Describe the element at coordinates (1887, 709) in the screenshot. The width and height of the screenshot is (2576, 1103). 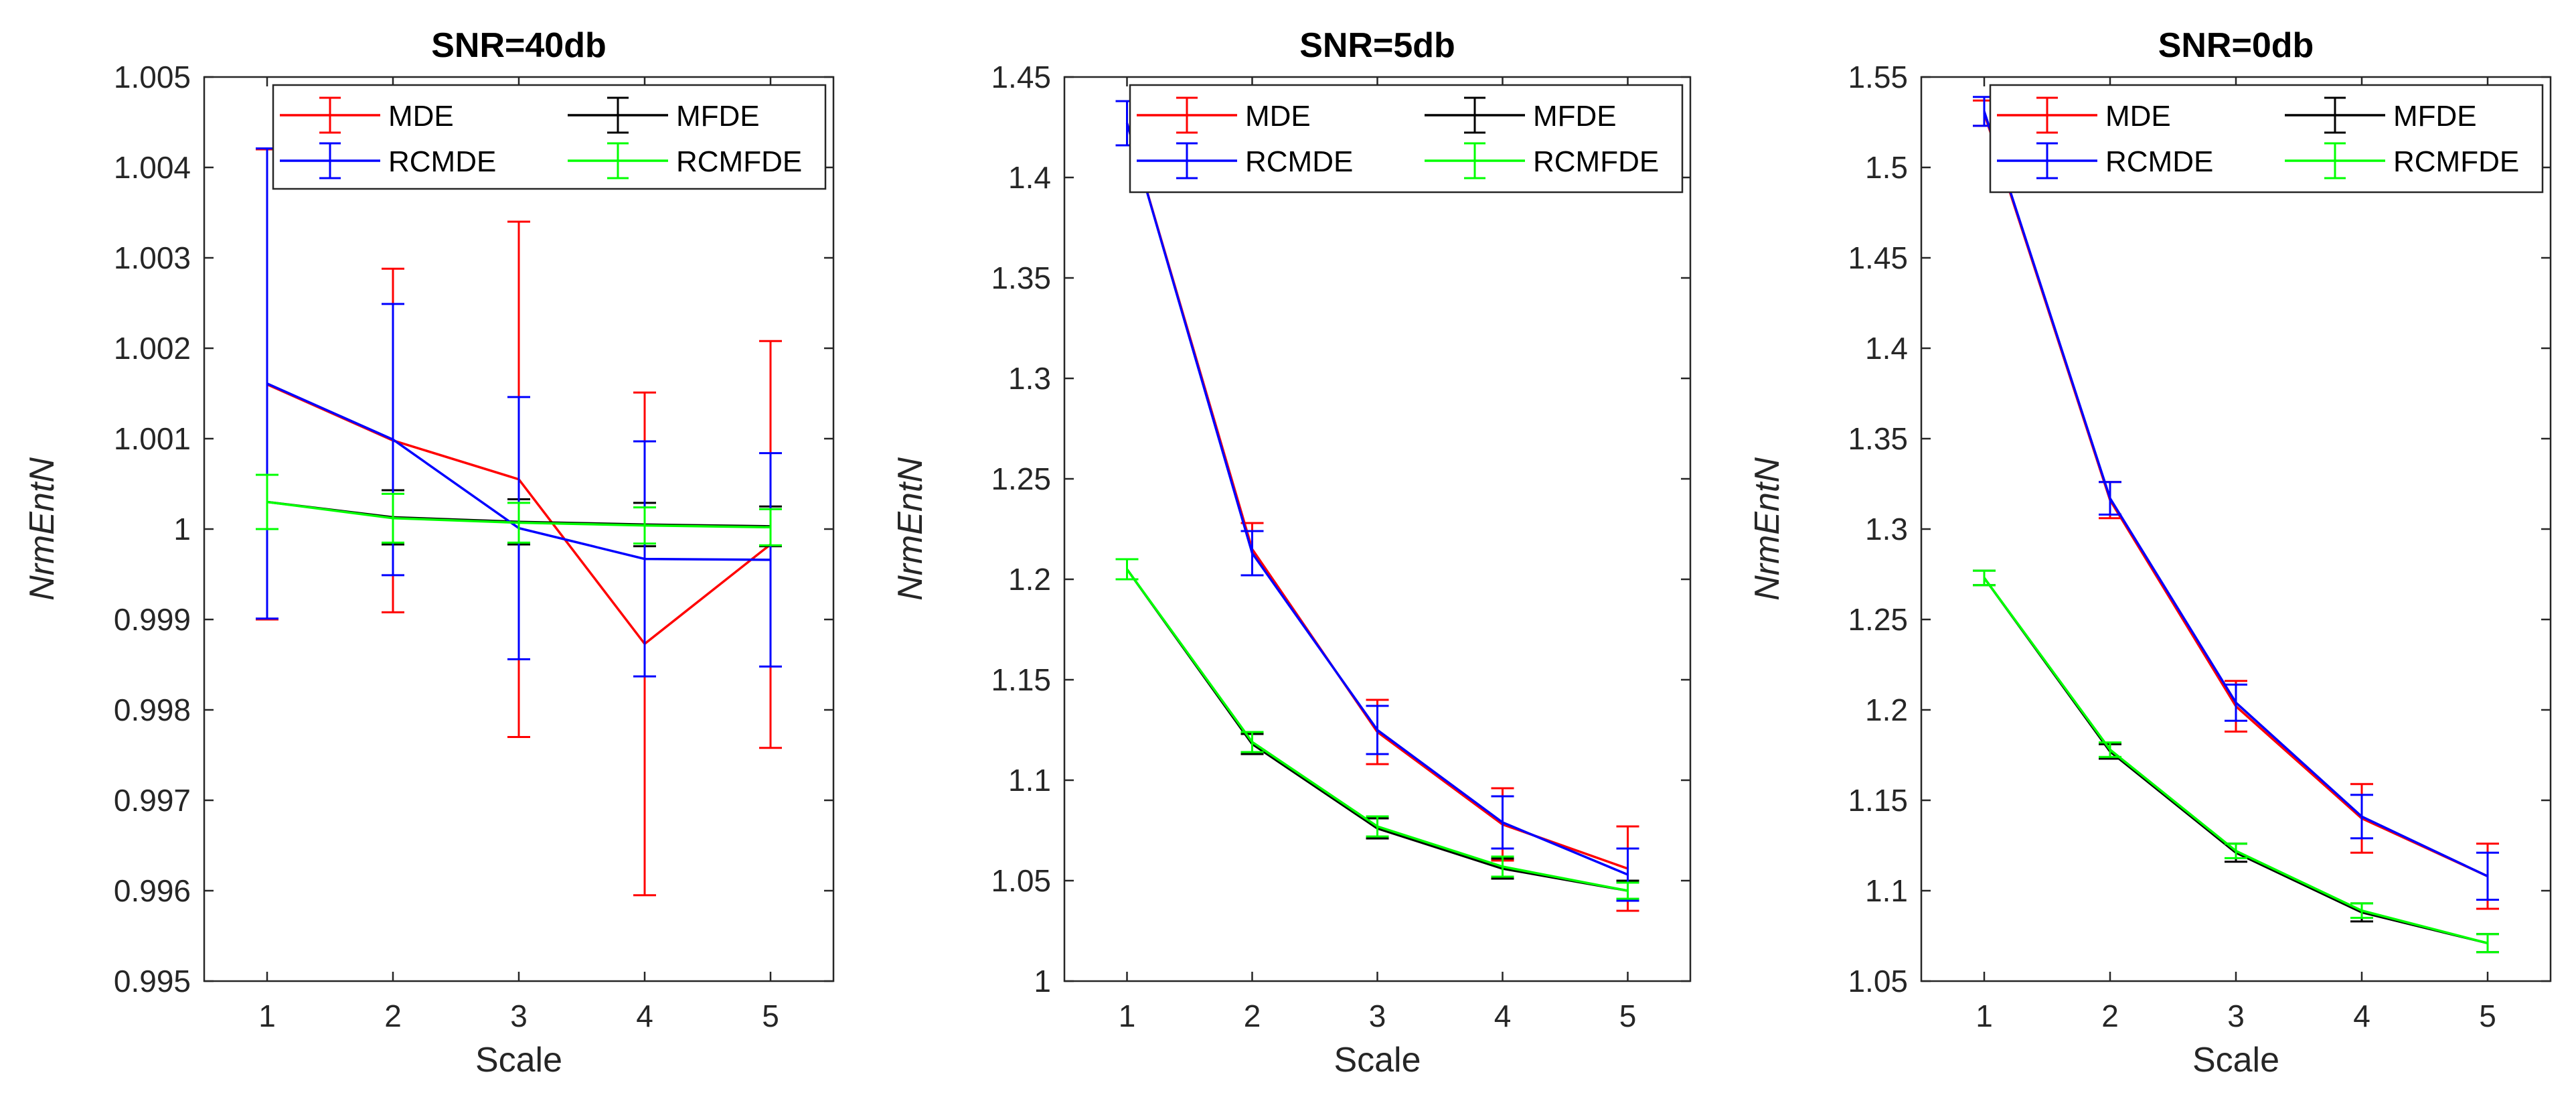
I see `y-tick-label: 1.2` at that location.